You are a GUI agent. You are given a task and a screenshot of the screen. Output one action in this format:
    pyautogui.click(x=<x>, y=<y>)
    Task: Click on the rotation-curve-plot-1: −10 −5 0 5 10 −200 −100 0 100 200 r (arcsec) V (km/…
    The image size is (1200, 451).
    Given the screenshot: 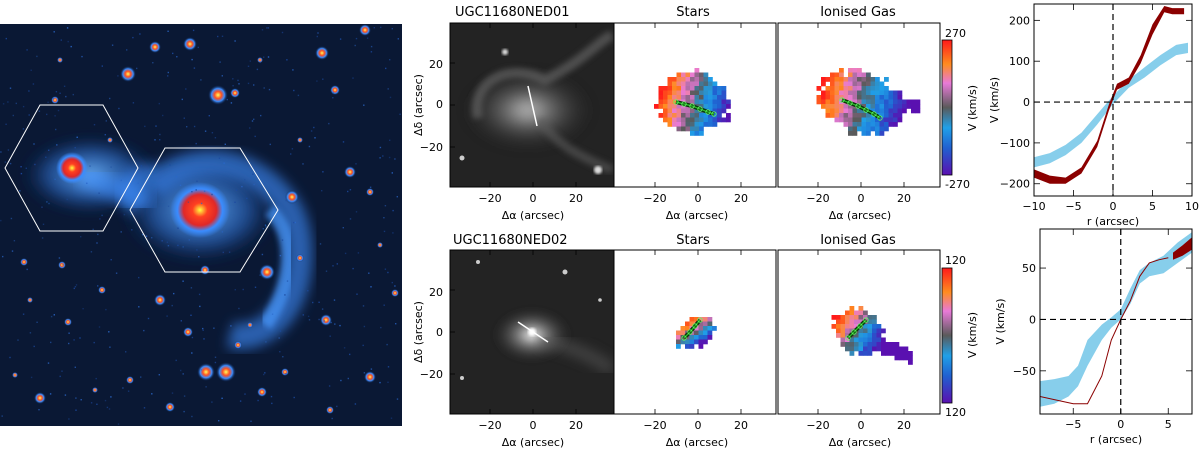 What is the action you would take?
    pyautogui.click(x=1093, y=115)
    